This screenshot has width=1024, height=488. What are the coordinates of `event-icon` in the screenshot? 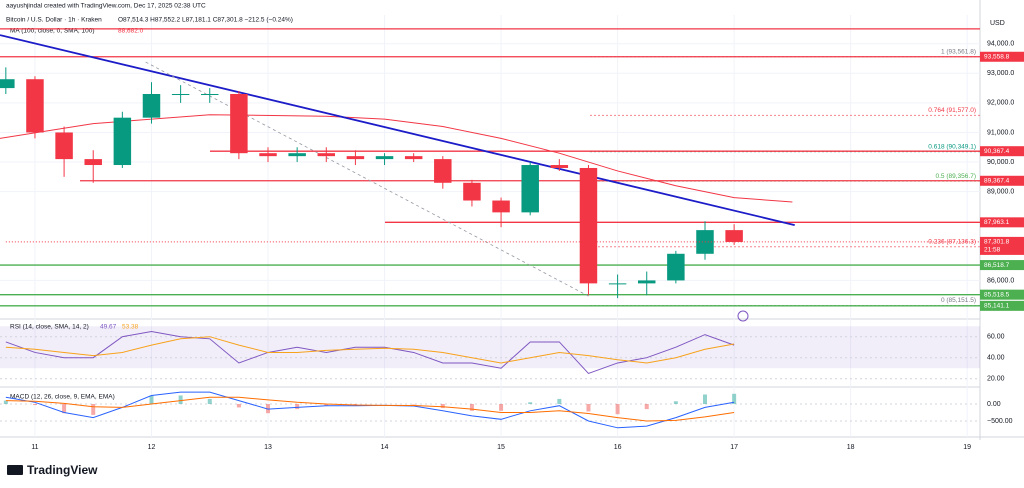 It's located at (743, 316).